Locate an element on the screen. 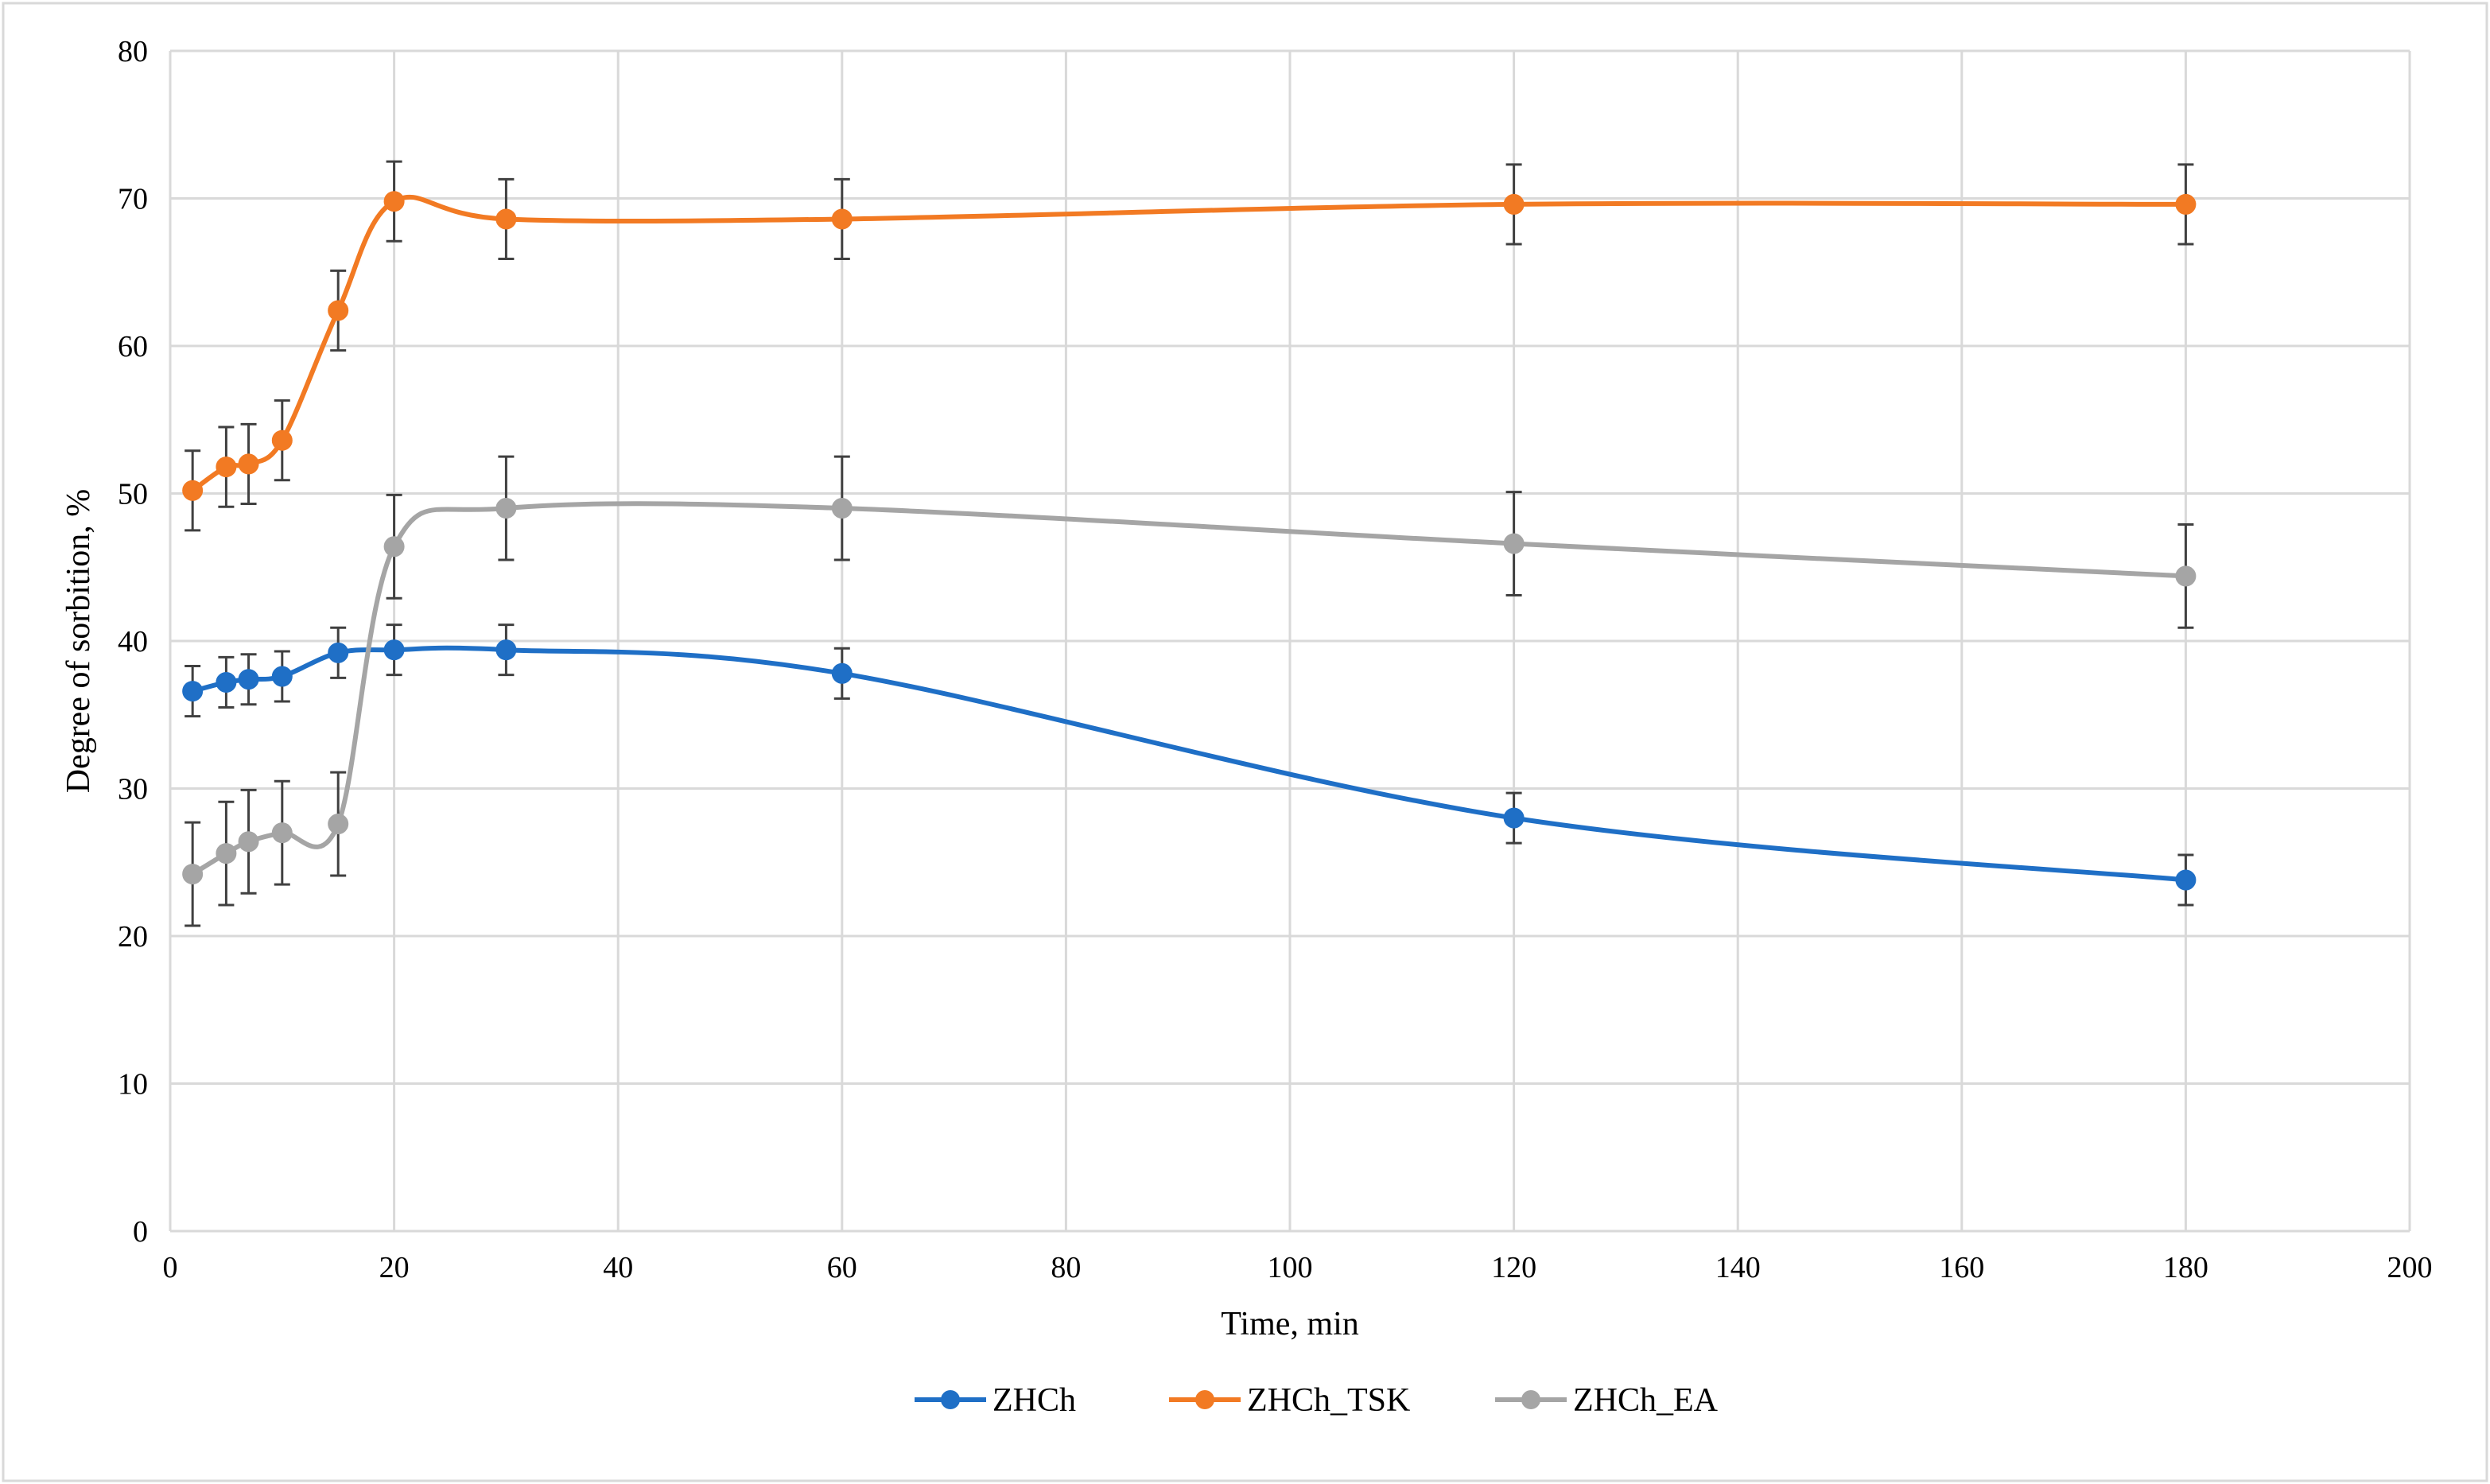  y-tick-label: 80 is located at coordinates (133, 51).